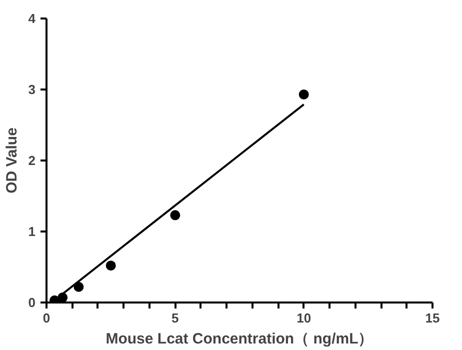 Image resolution: width=462 pixels, height=350 pixels. I want to click on x-axis-title: Mouse Lcat Concentration（ ng/mL）, so click(240, 339).